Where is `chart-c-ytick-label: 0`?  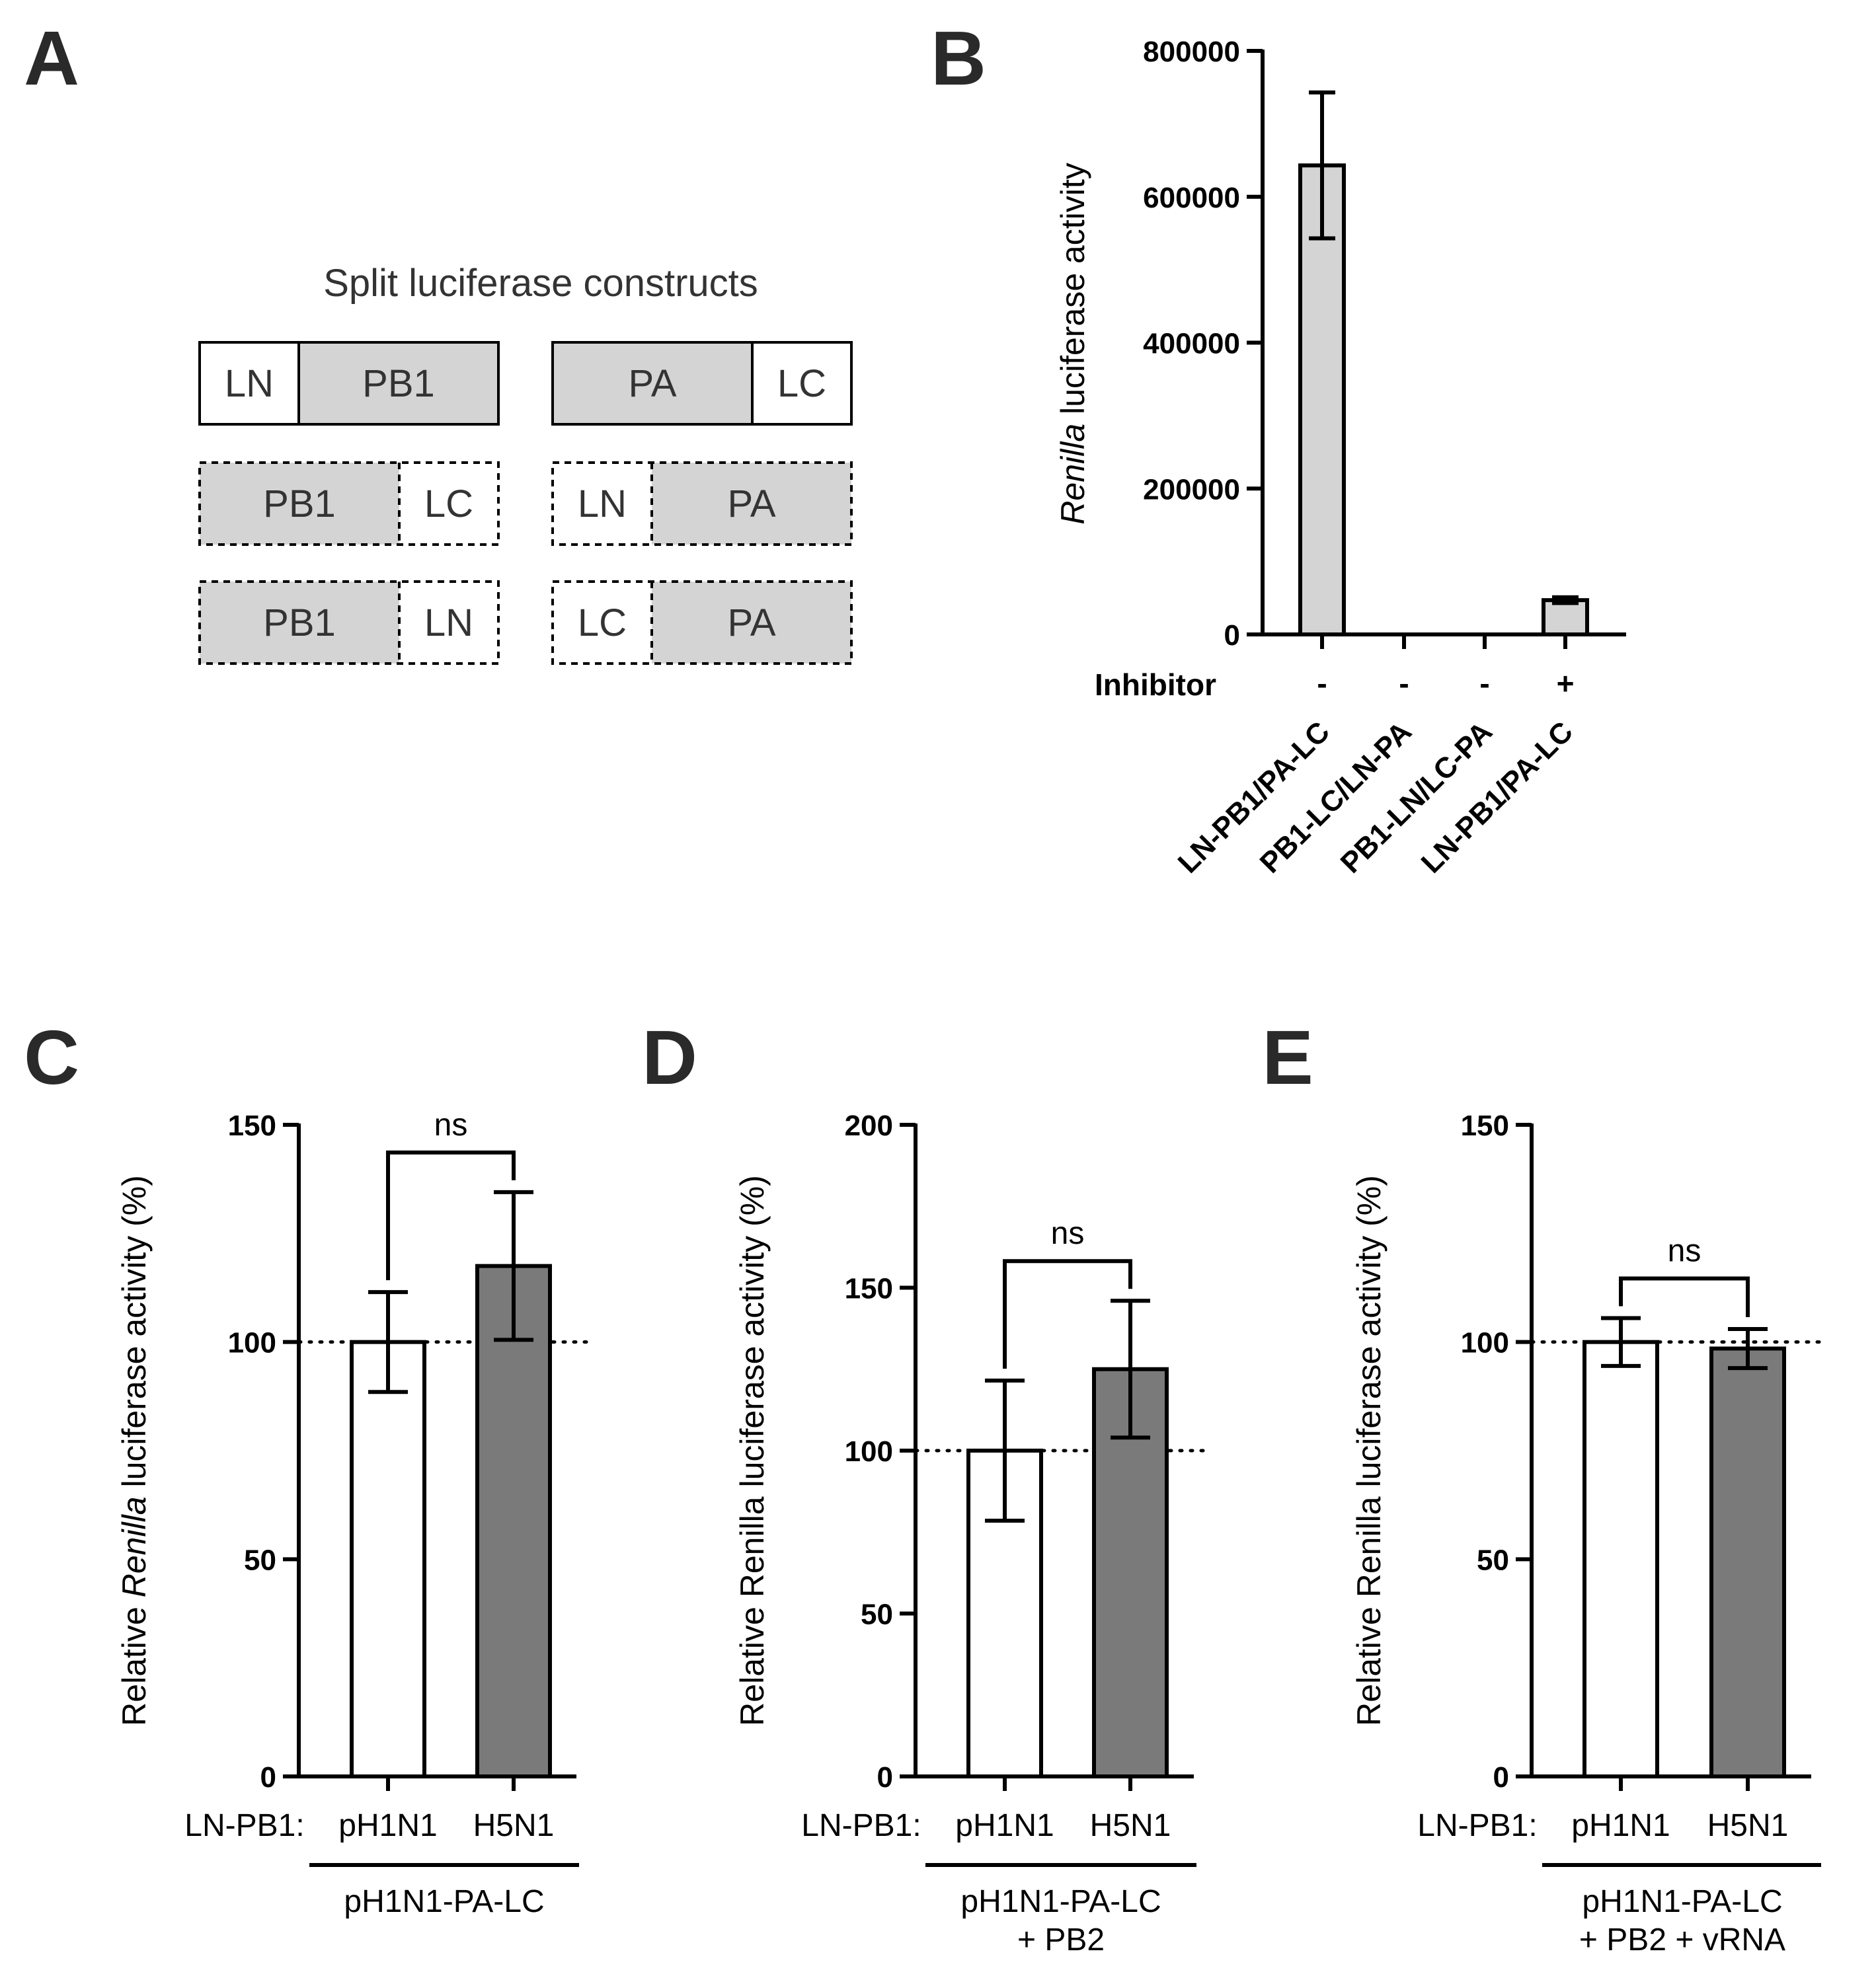 chart-c-ytick-label: 0 is located at coordinates (268, 1777).